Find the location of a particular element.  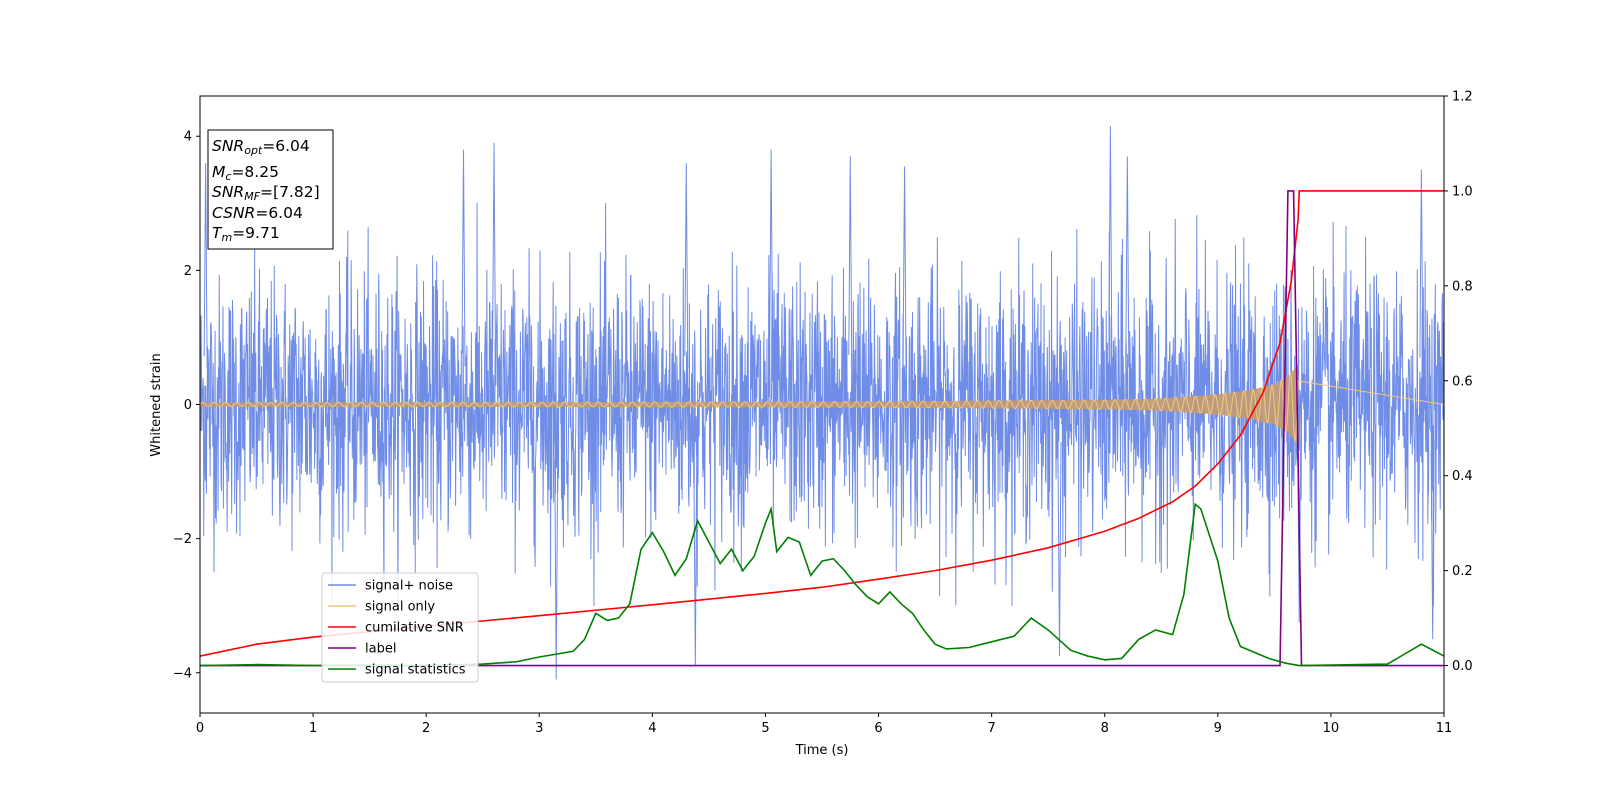

legend-label-label: label is located at coordinates (380, 649).